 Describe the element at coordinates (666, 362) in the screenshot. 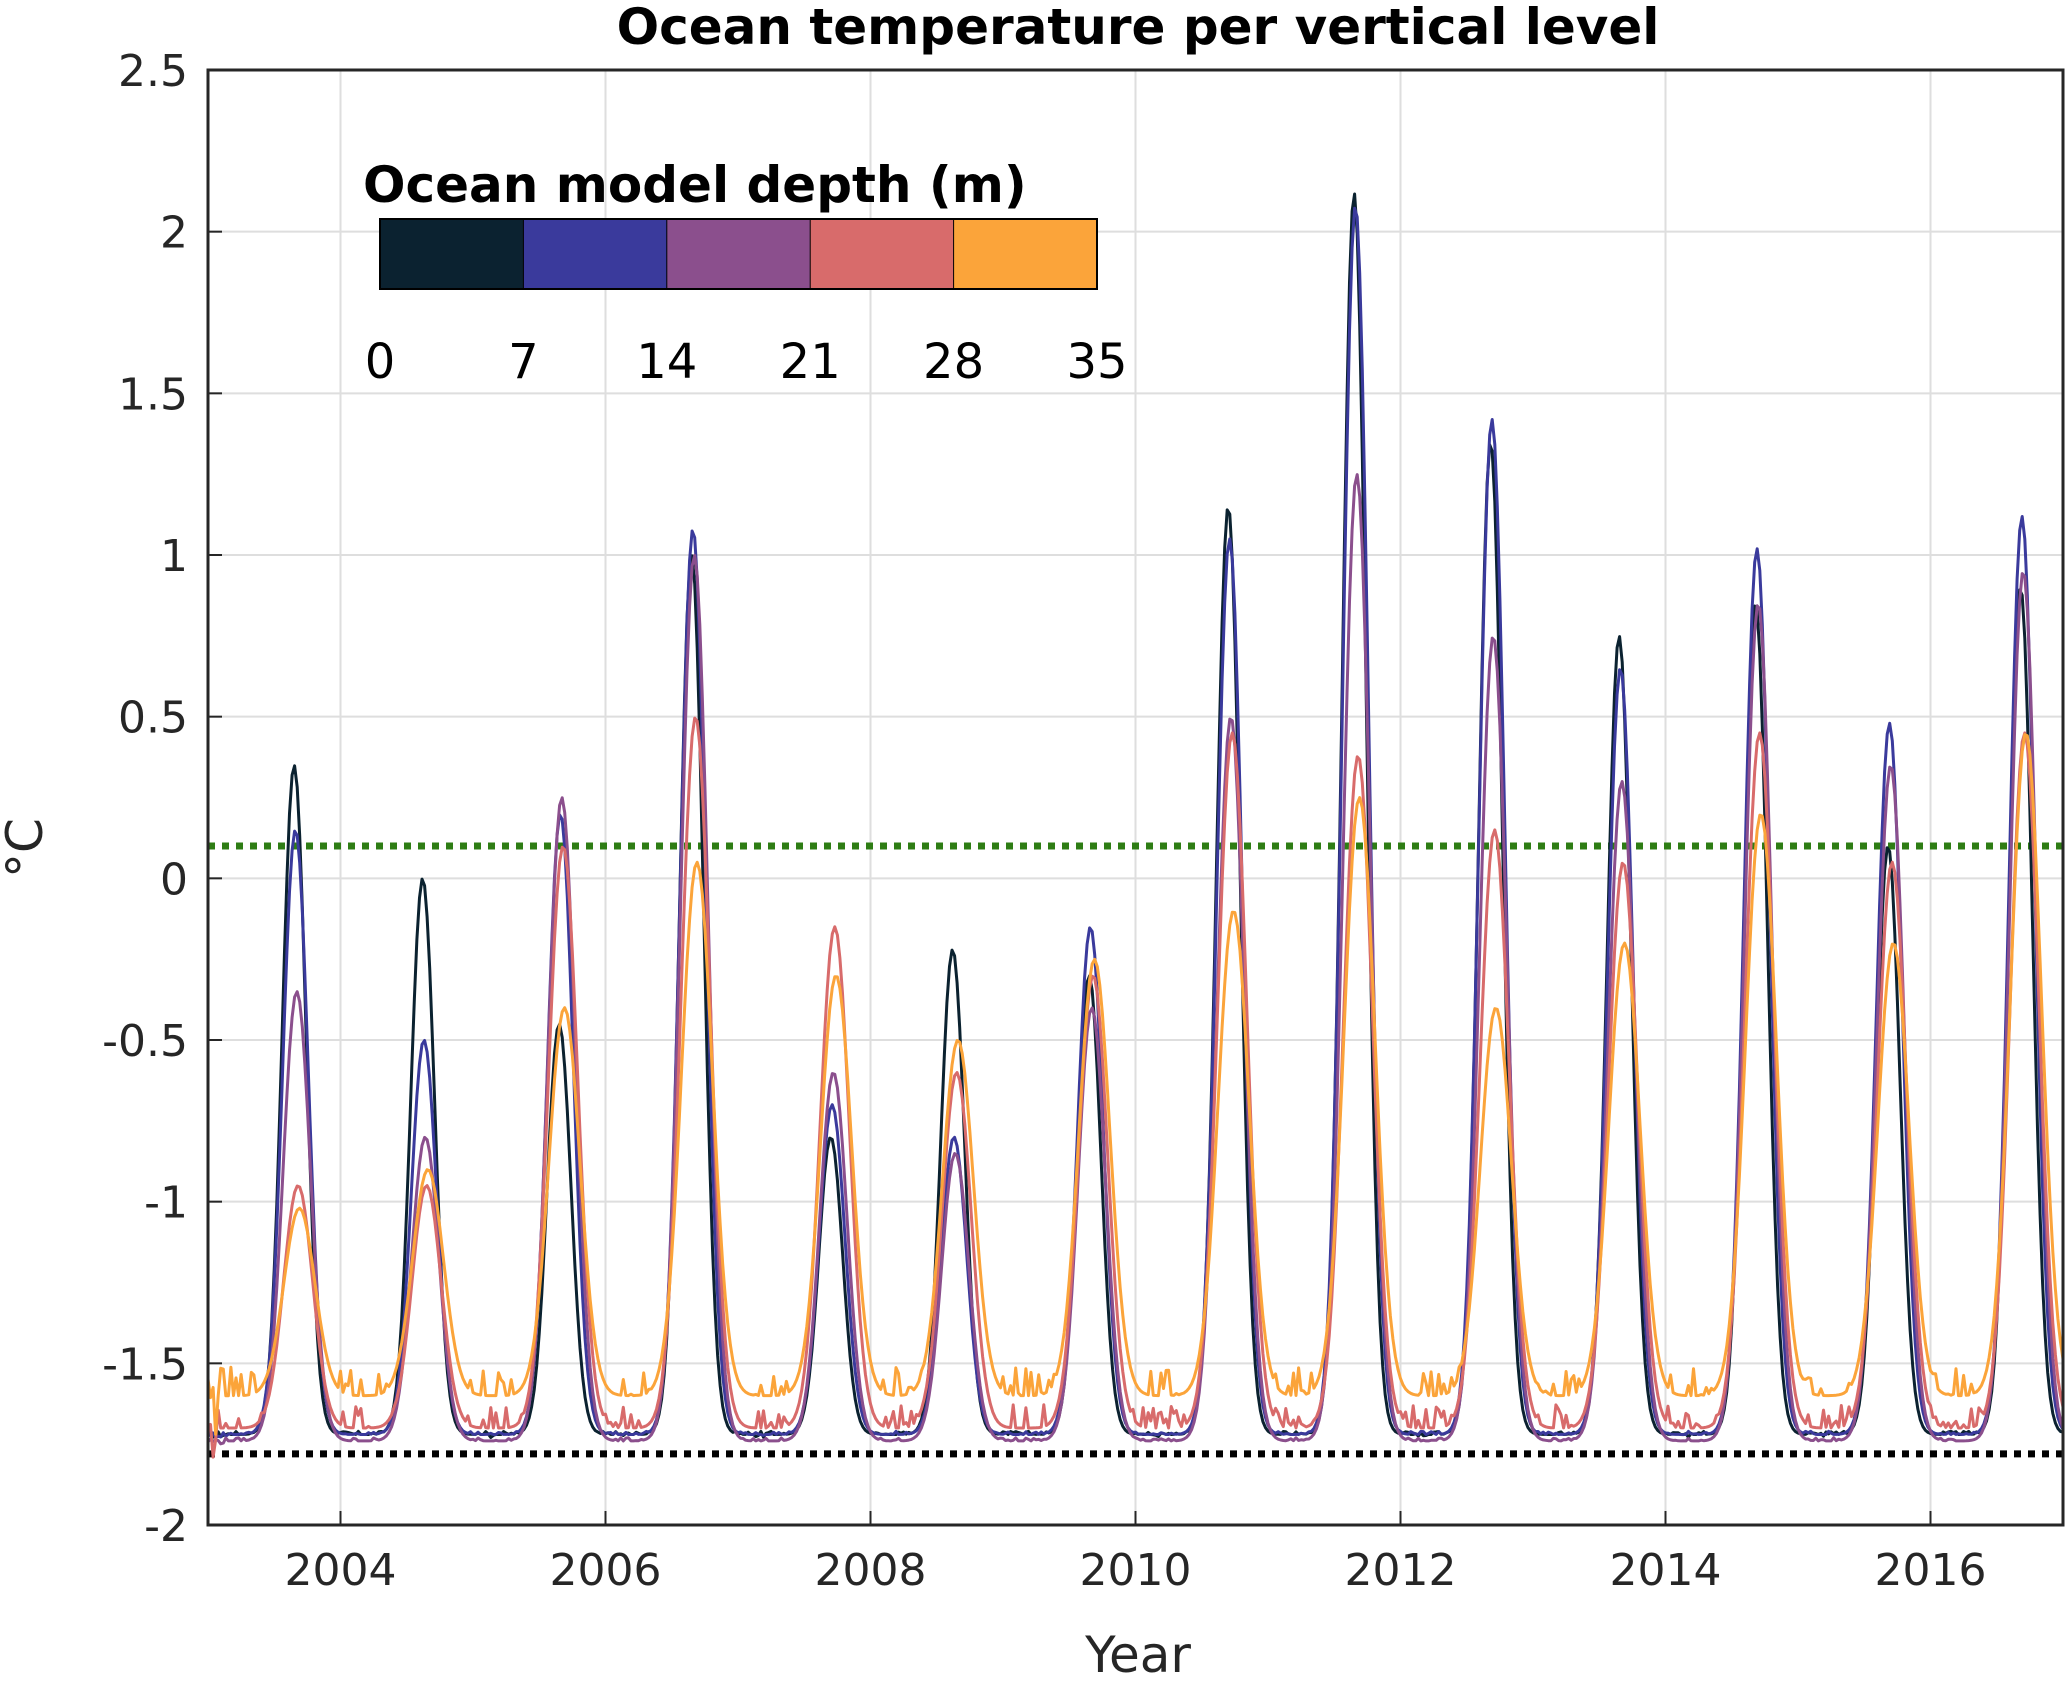

I see `colorbar-tick-label: 14` at that location.